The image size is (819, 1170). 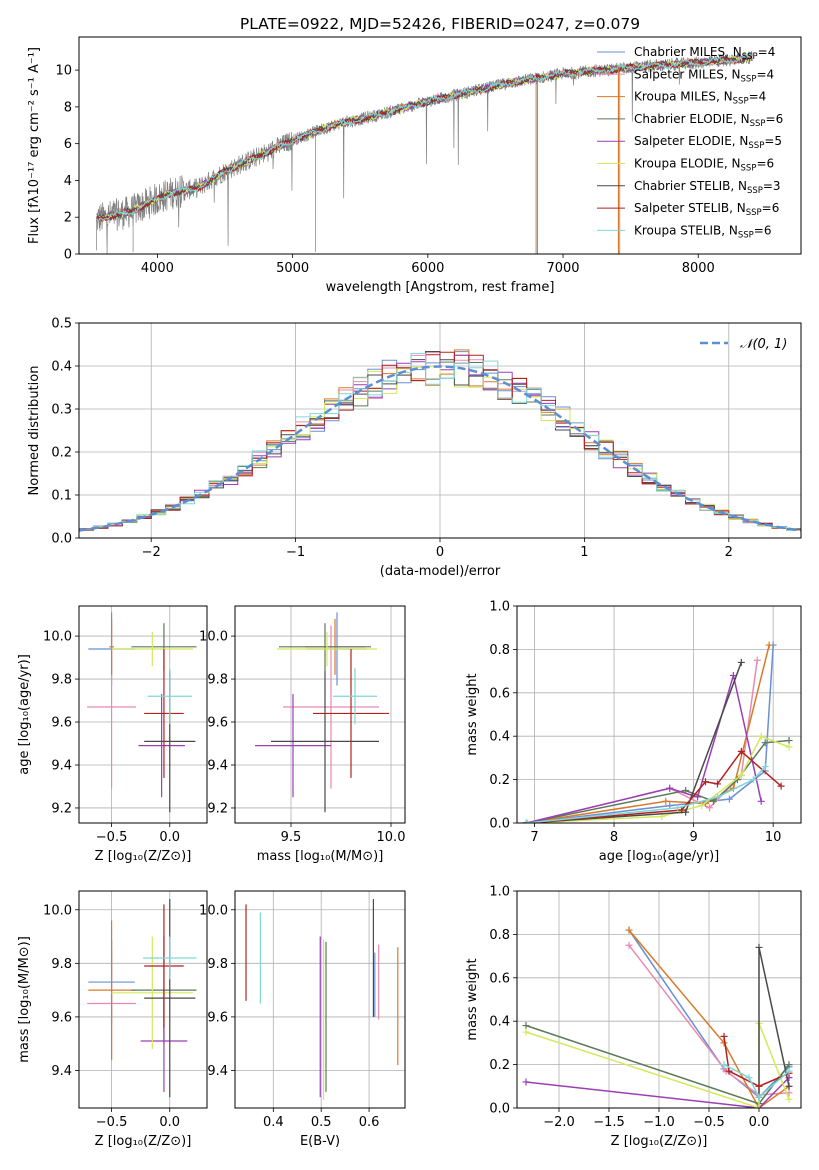 I want to click on y-tick-label: 2, so click(x=68, y=218).